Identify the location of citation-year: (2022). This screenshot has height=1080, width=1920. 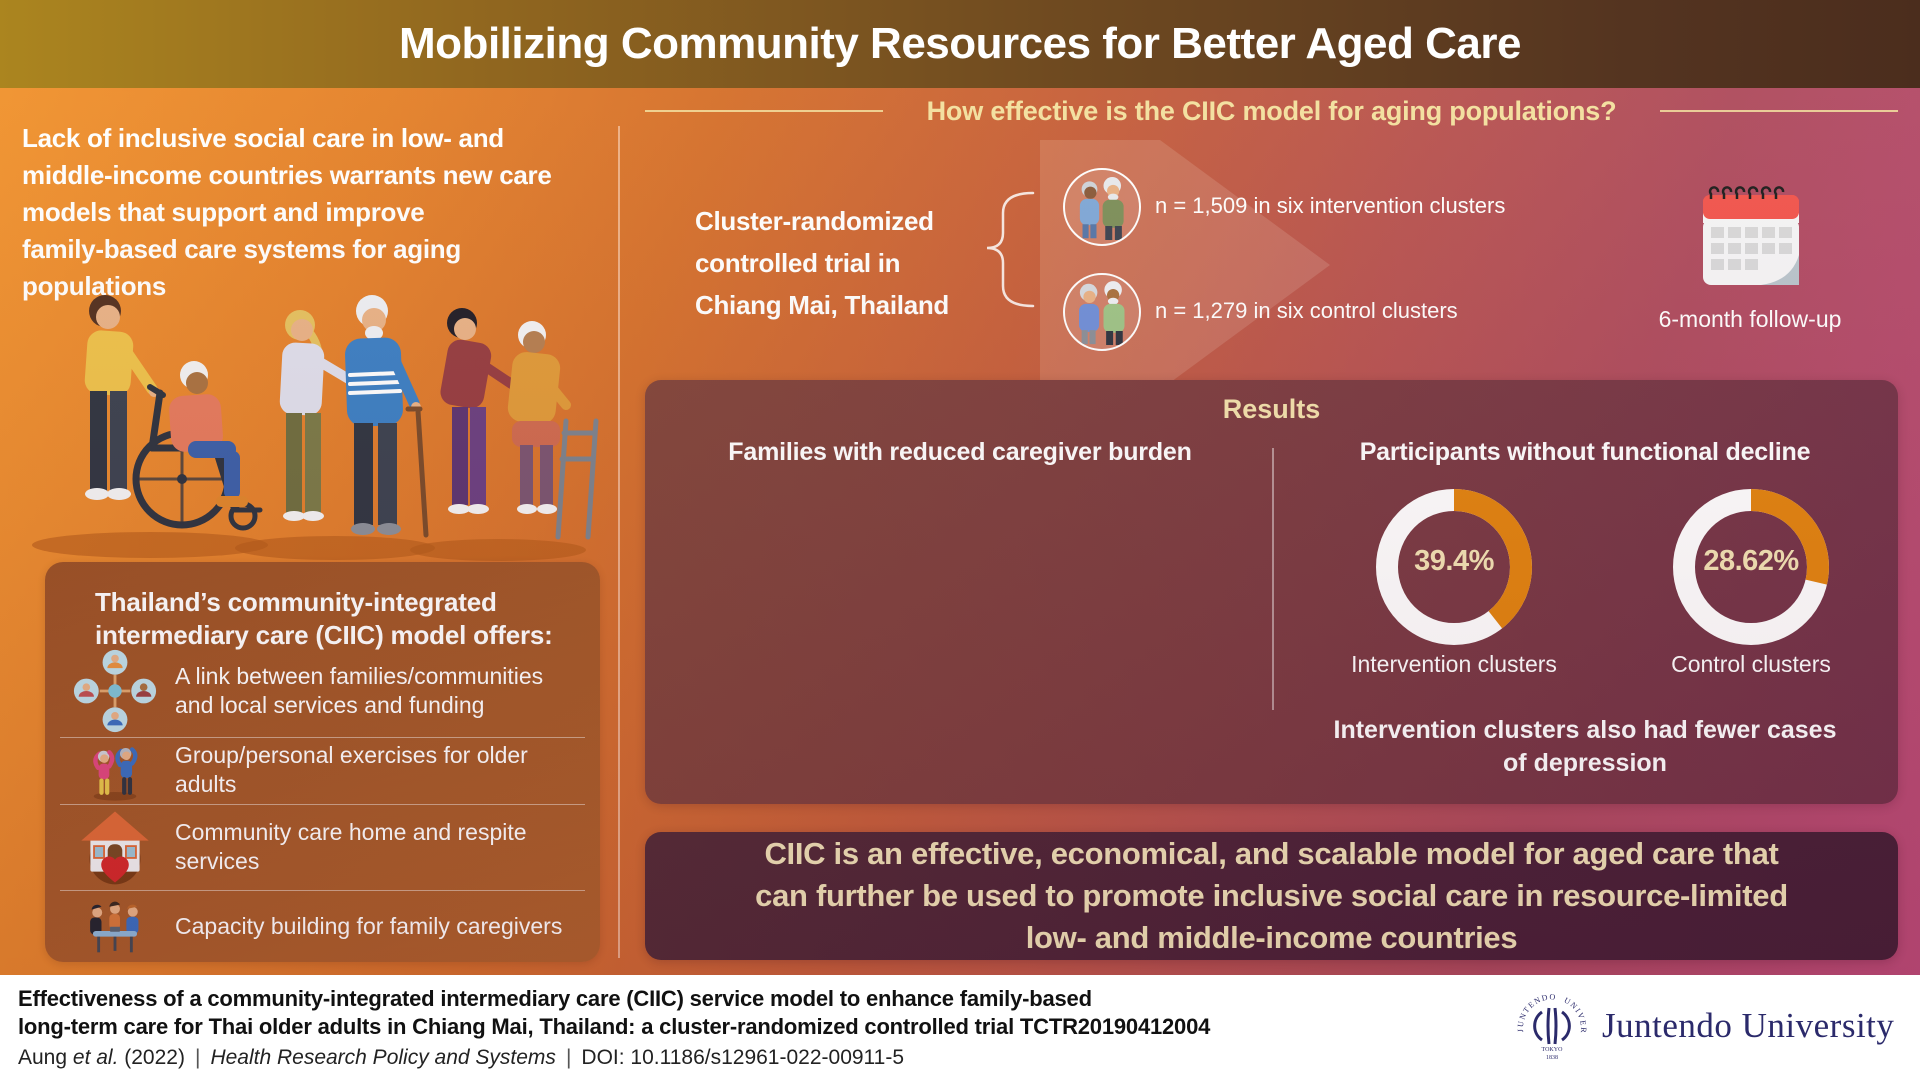
(151, 1057).